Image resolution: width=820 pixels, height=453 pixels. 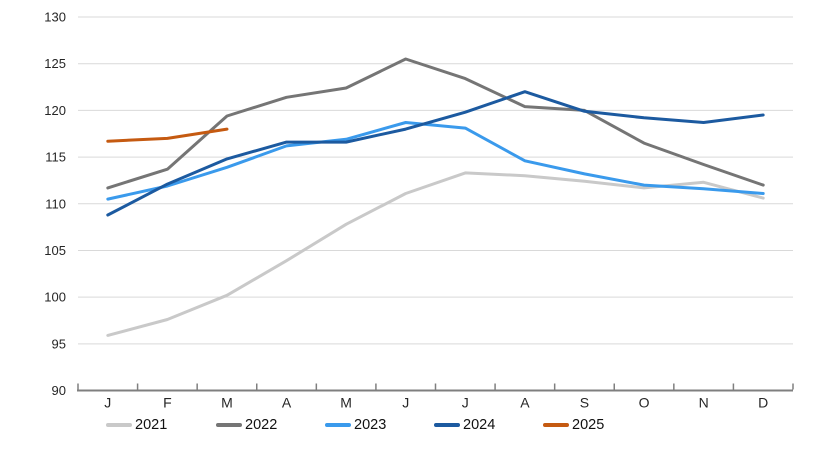 I want to click on legend-item-2025: 2025, so click(x=573, y=425).